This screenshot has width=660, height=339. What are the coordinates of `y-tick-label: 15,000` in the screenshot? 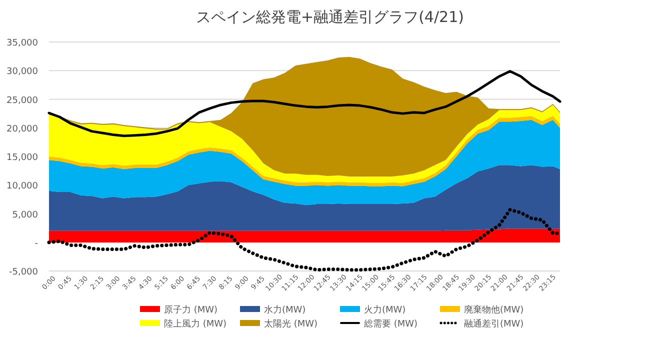 It's located at (22, 158).